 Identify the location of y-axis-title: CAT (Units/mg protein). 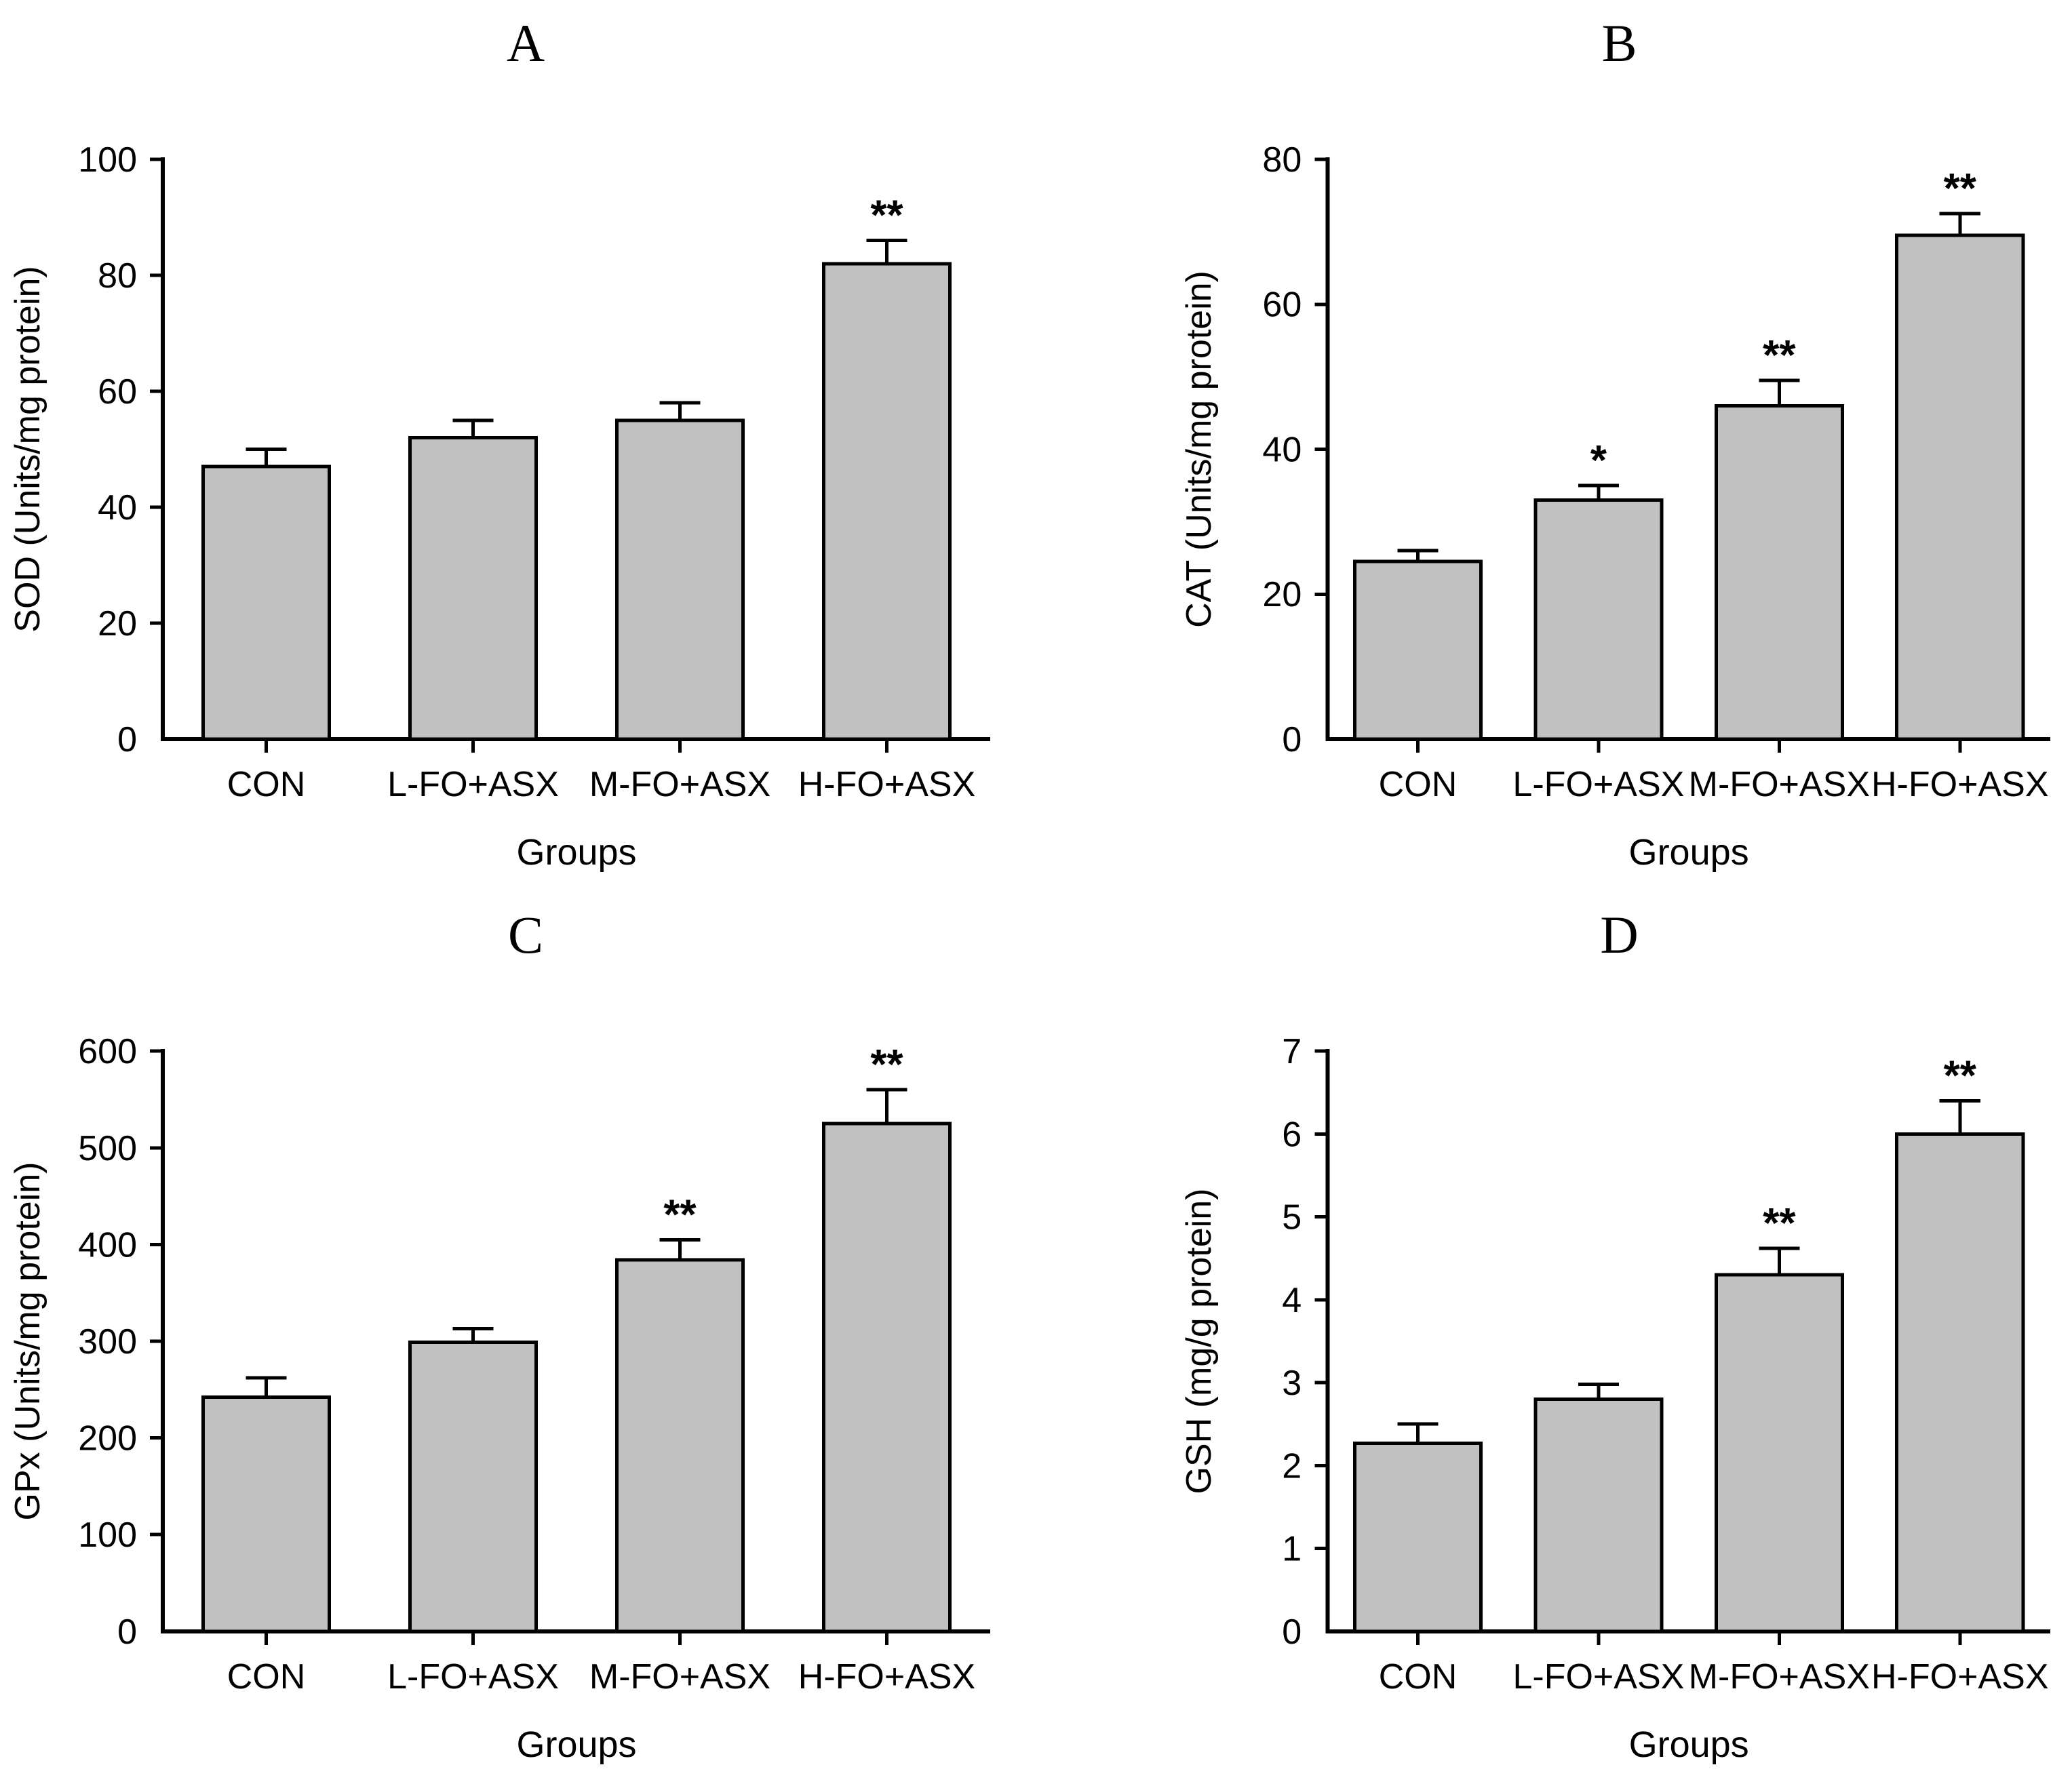
(1199, 449).